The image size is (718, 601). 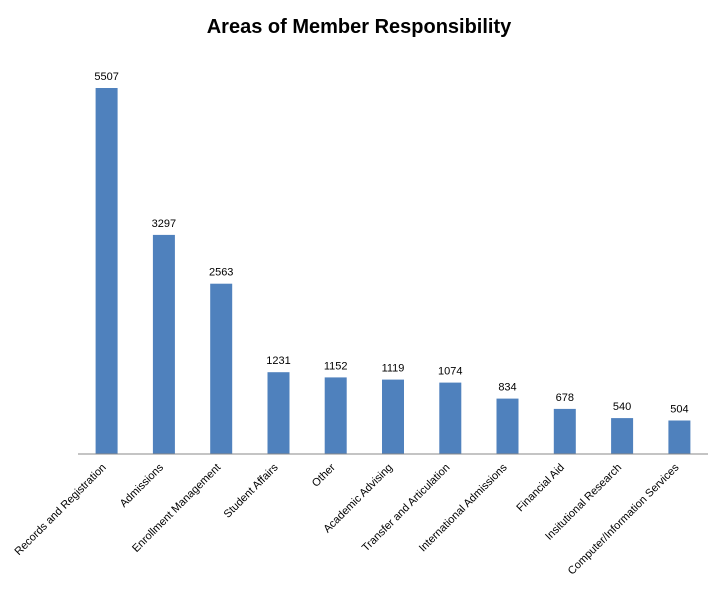 I want to click on x-tick-label: Student Affairs, so click(x=251, y=490).